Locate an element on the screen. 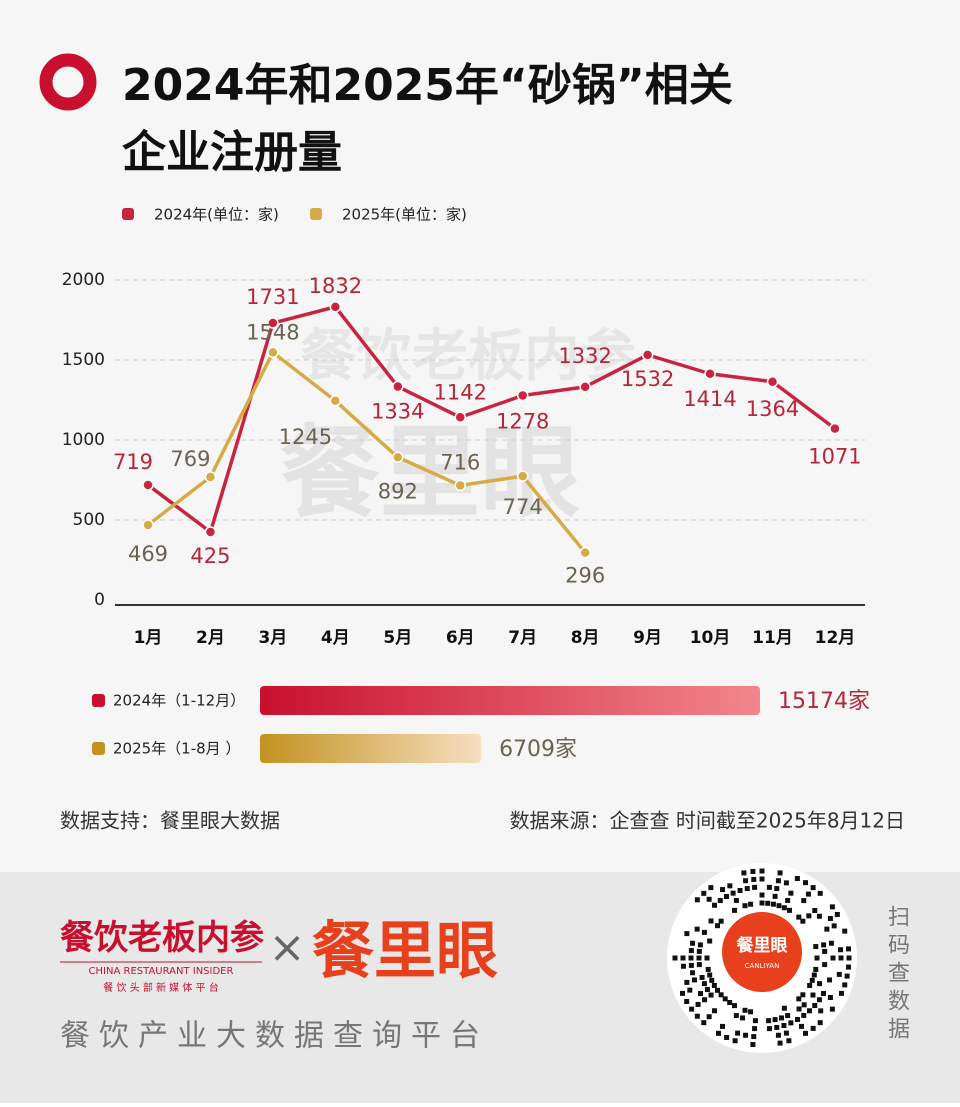 The width and height of the screenshot is (960, 1107). footer-slogan: 餐饮产业大数据查询平台 is located at coordinates (274, 1036).